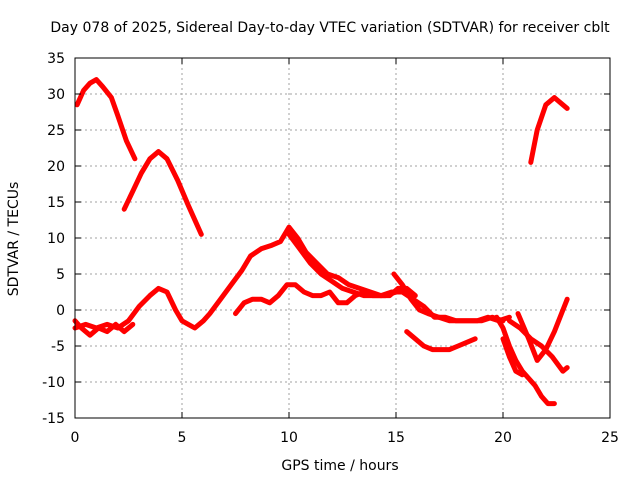 This screenshot has width=640, height=480. I want to click on x-tick-label: 20, so click(503, 438).